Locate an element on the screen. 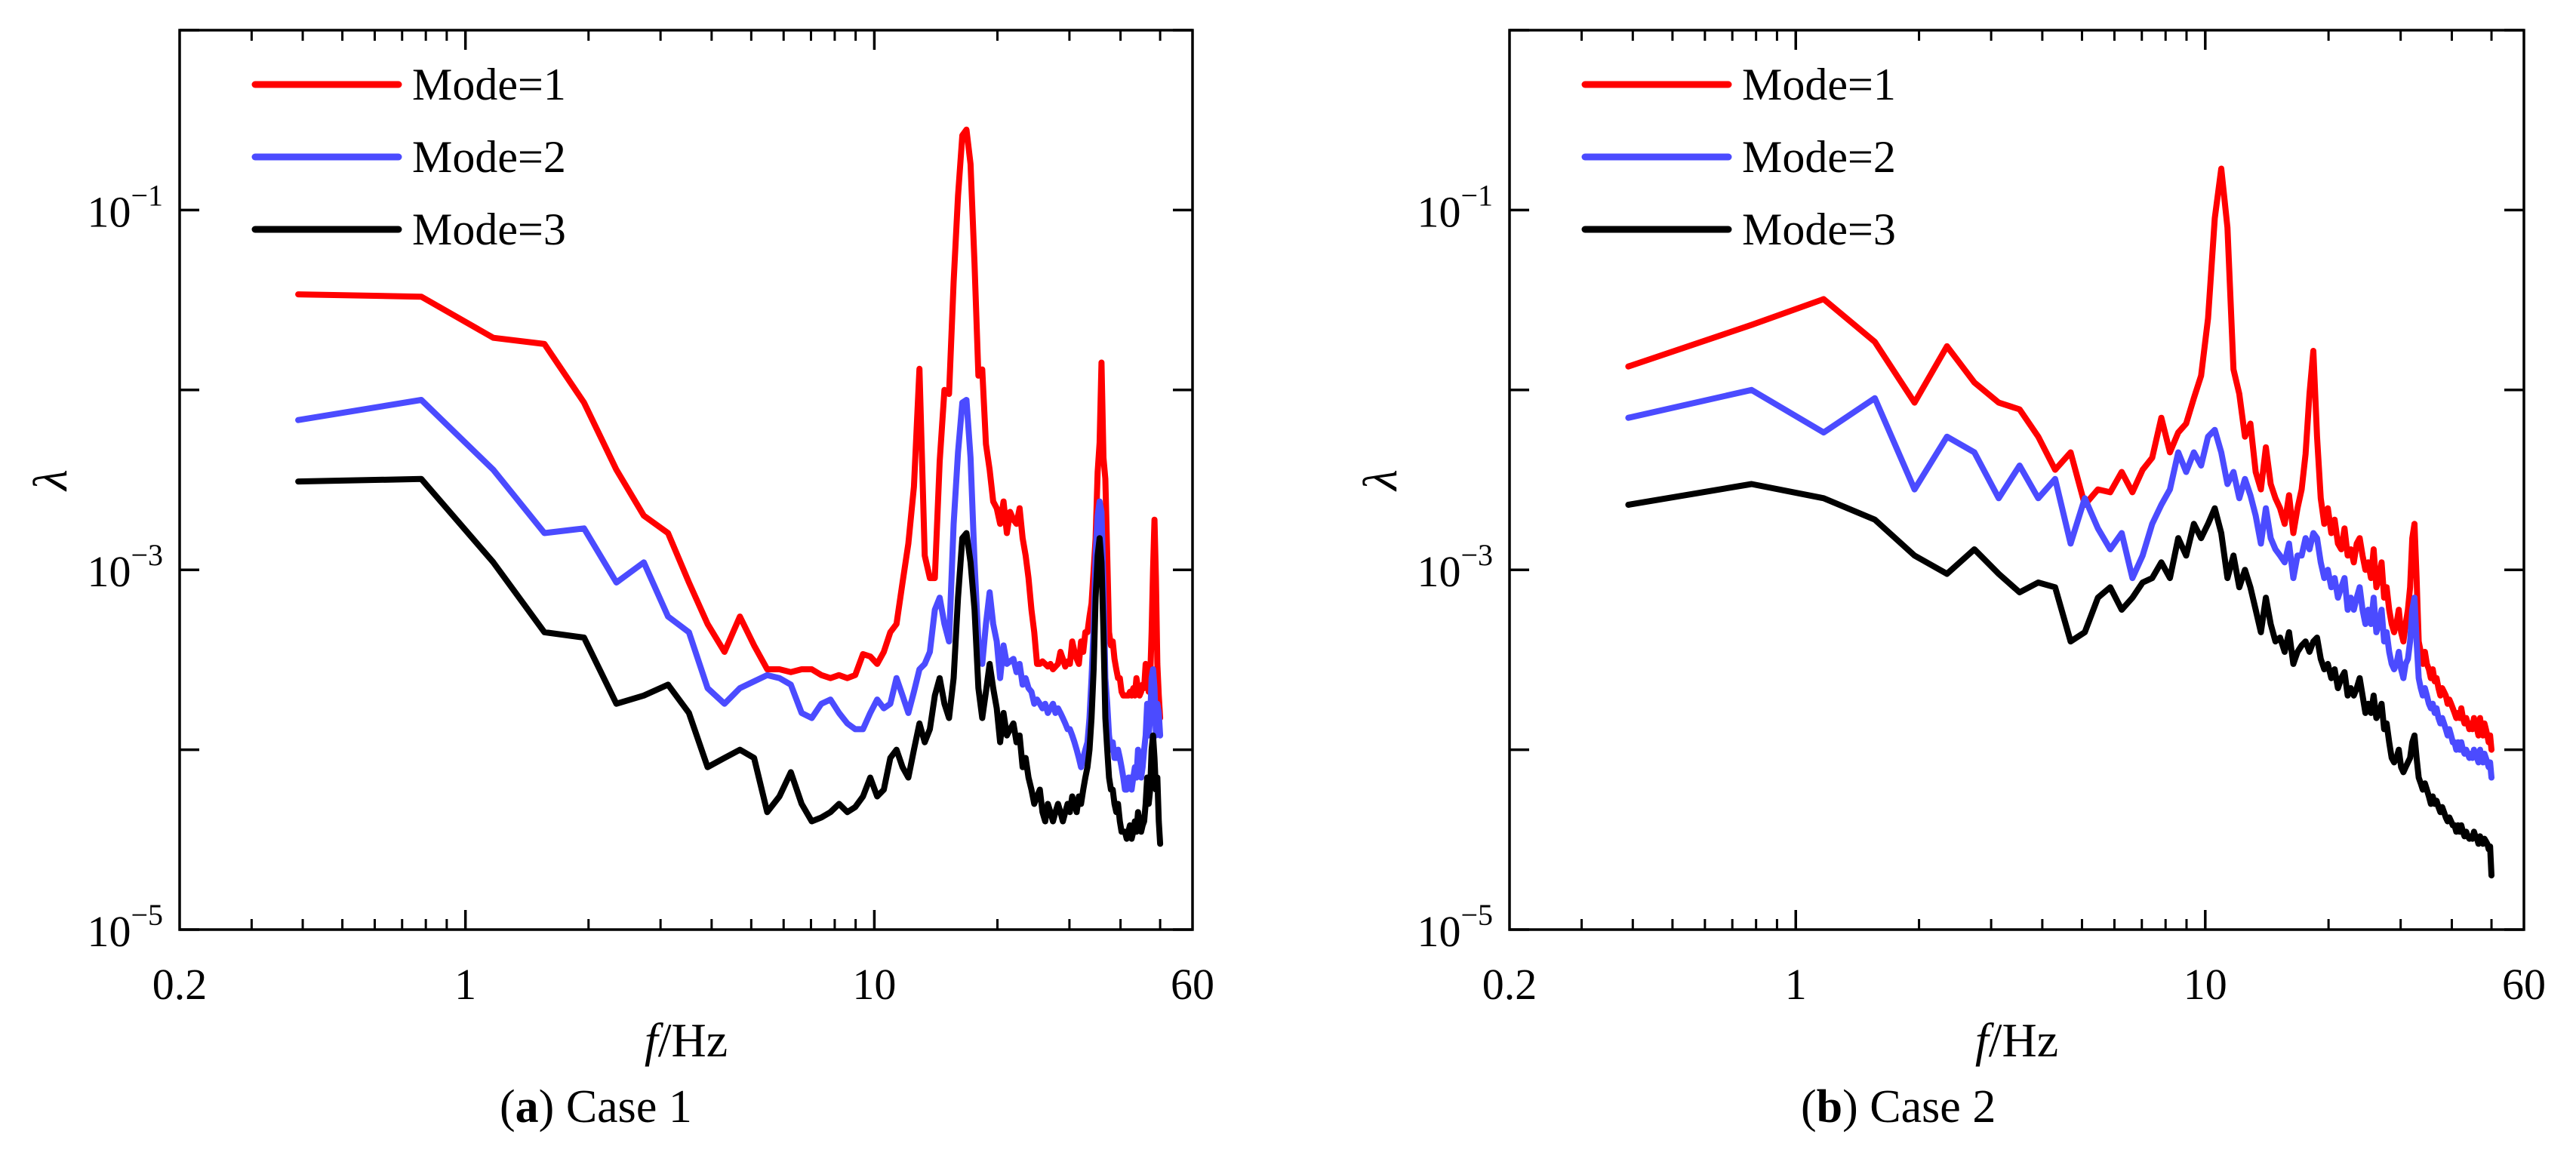 The height and width of the screenshot is (1162, 2576). caption-a-text: Case 1 is located at coordinates (628, 1107).